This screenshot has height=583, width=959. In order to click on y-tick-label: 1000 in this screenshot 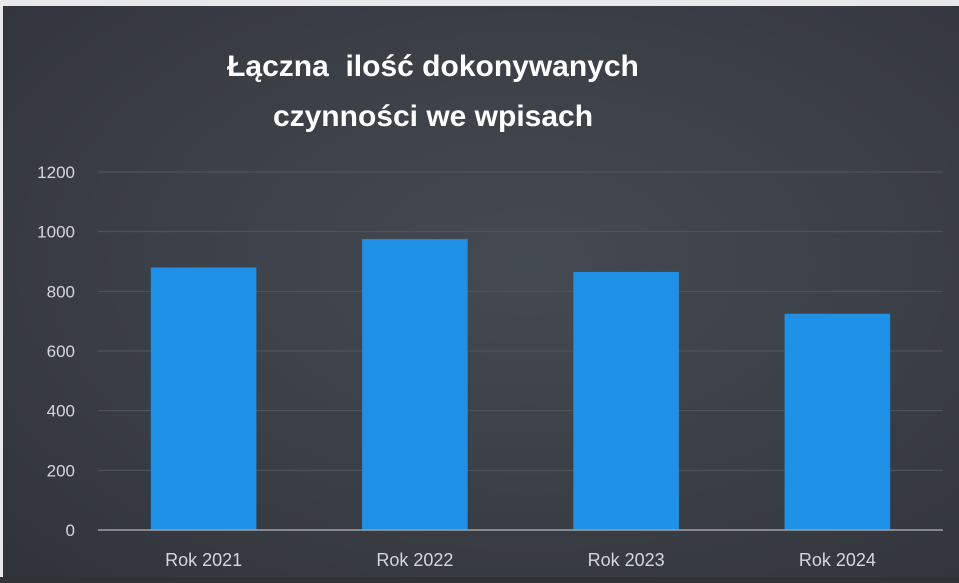, I will do `click(56, 232)`.